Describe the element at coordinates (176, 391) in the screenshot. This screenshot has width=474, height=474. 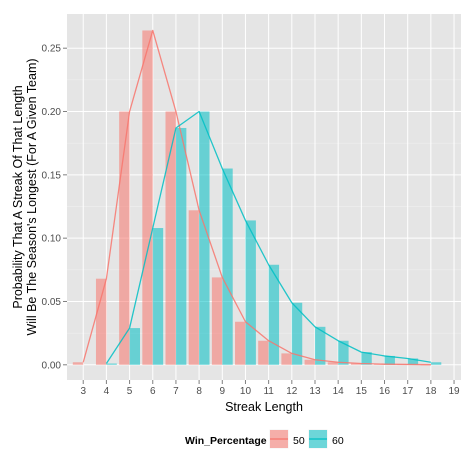
I see `x-tick-label: 7` at that location.